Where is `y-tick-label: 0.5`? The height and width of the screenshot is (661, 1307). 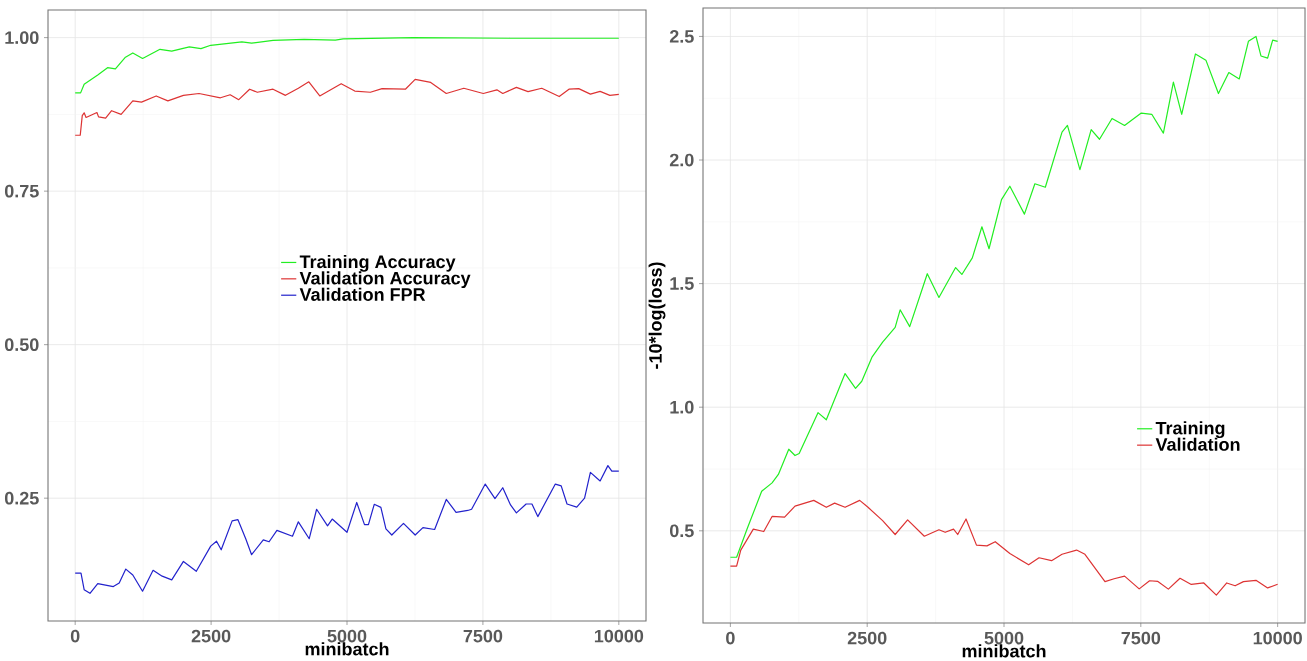
y-tick-label: 0.5 is located at coordinates (681, 531).